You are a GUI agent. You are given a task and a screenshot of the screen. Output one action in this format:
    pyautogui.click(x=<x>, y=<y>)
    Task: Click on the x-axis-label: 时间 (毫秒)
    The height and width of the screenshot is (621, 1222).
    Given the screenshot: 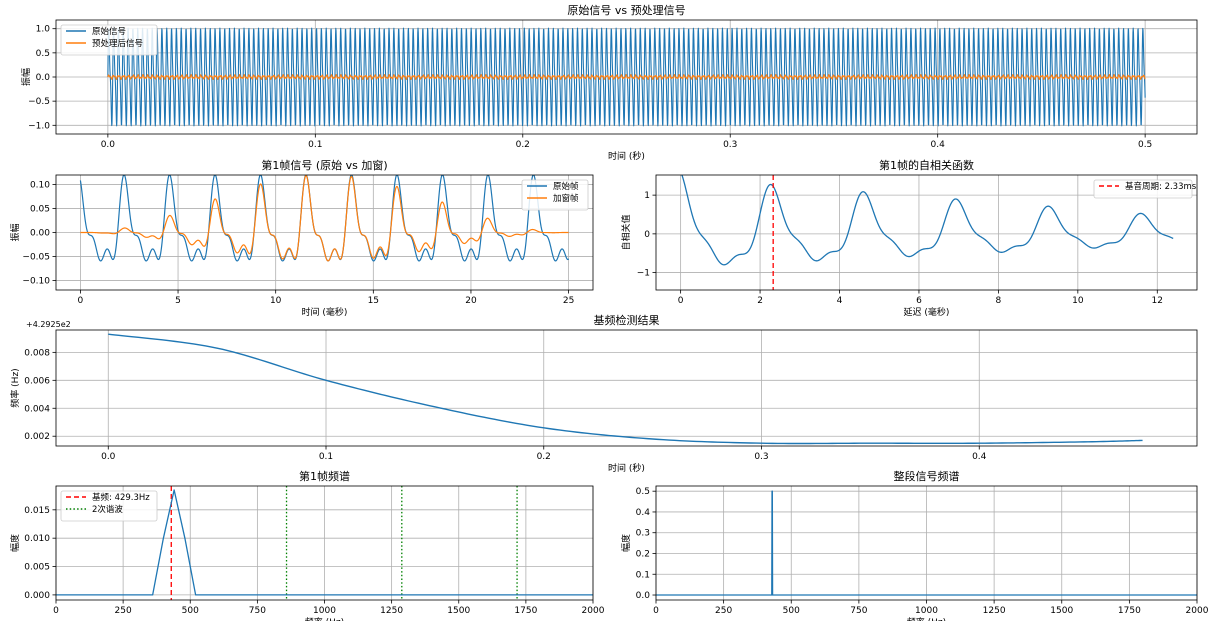 What is the action you would take?
    pyautogui.click(x=325, y=312)
    